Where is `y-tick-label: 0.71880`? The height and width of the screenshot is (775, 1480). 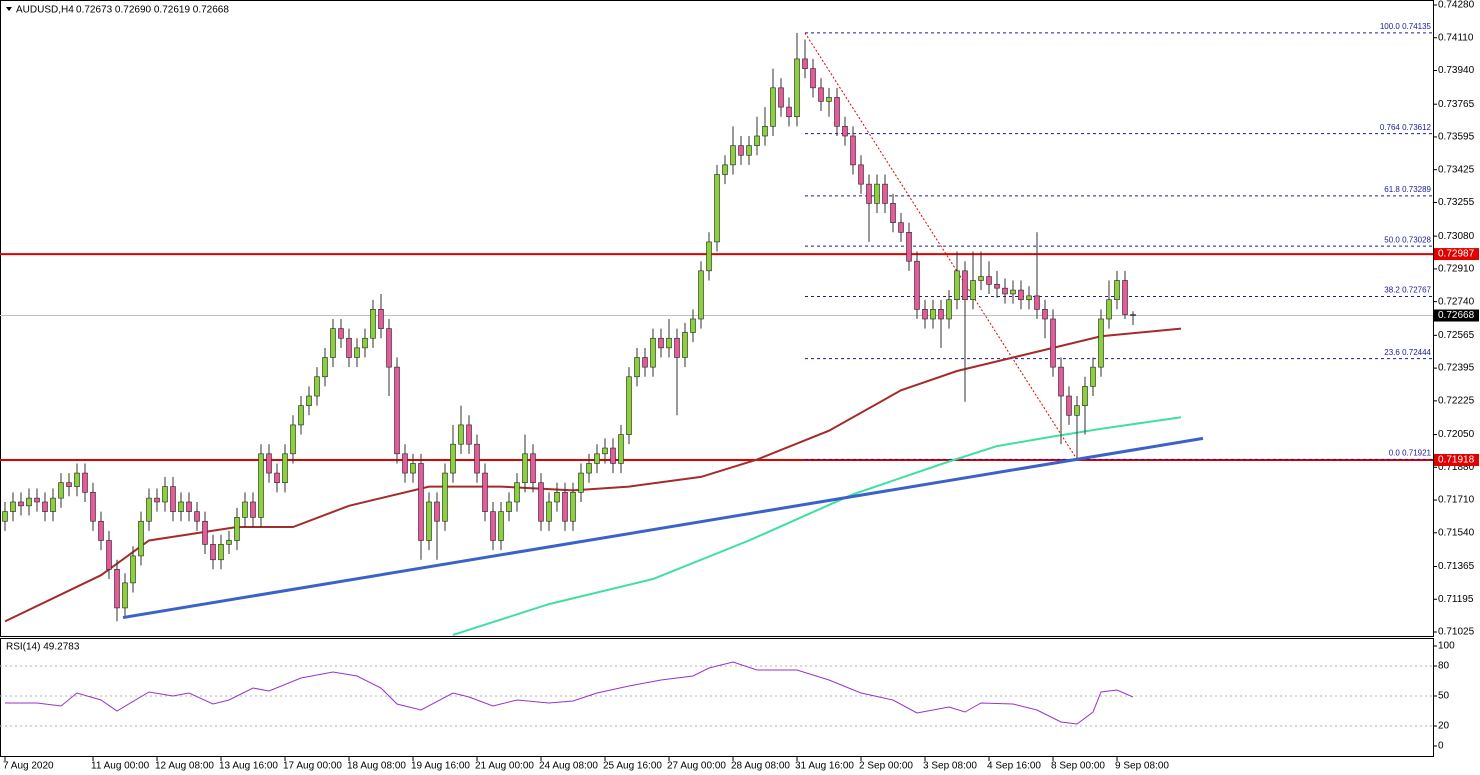
y-tick-label: 0.71880 is located at coordinates (1456, 467).